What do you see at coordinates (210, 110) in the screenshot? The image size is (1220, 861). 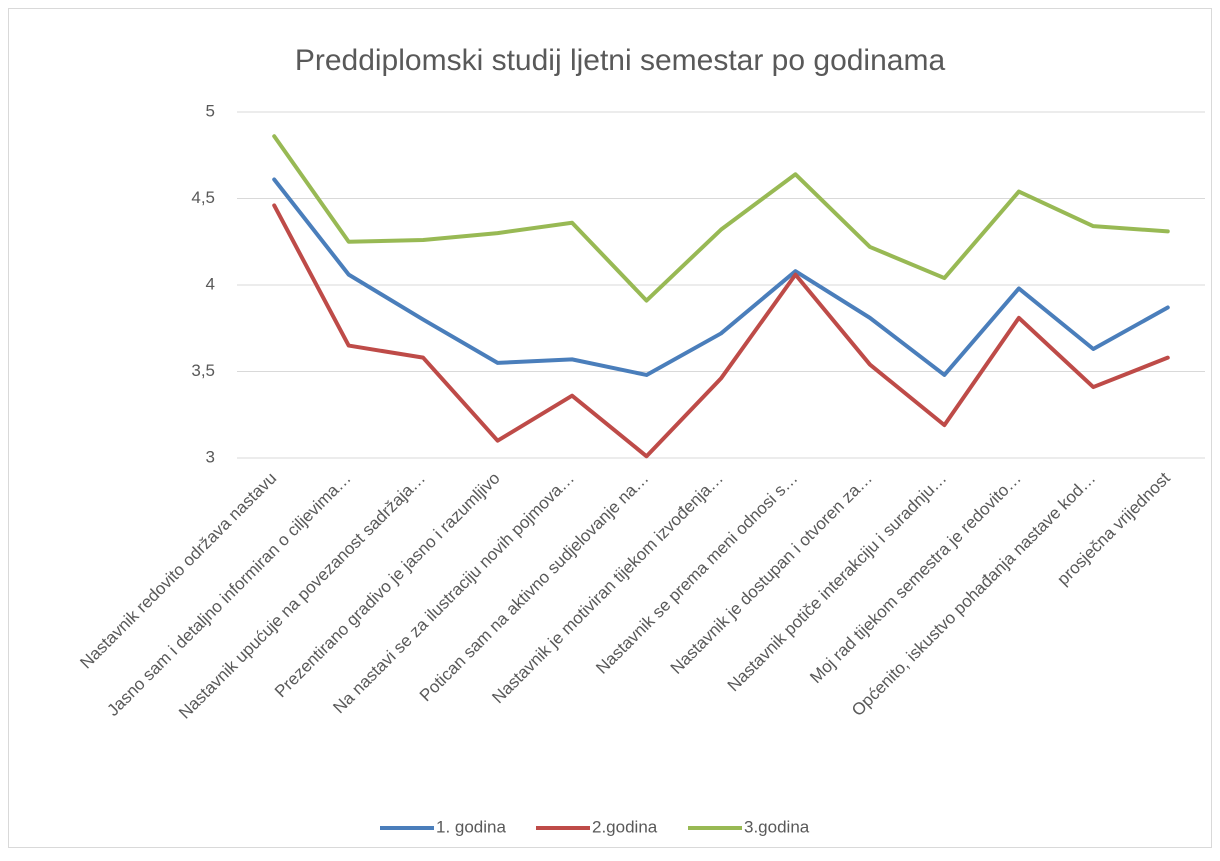 I see `y-tick-label: 5` at bounding box center [210, 110].